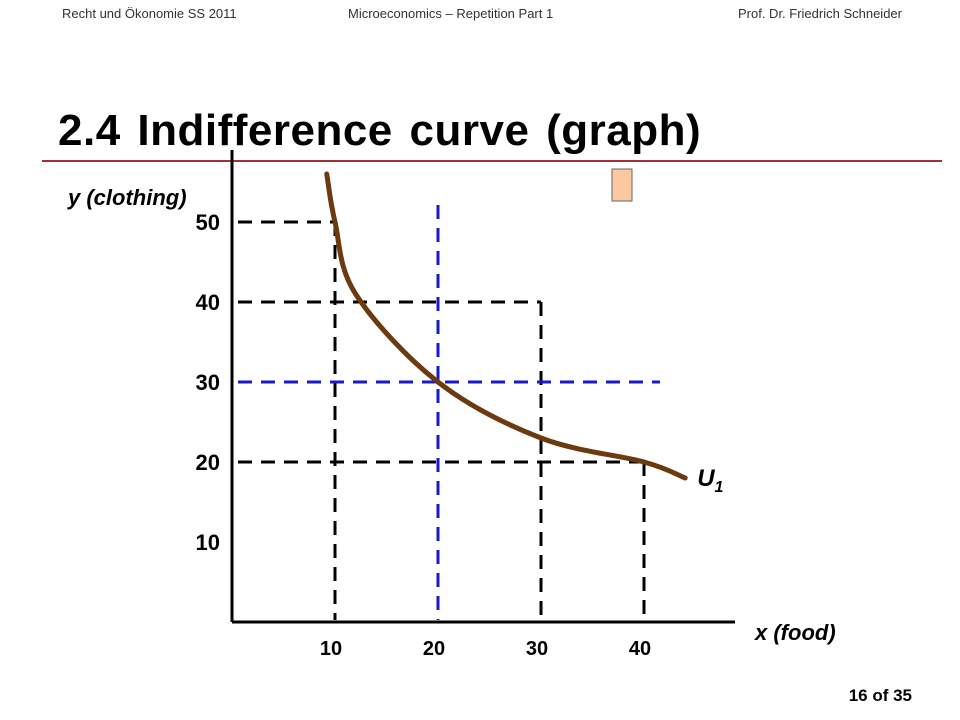 The width and height of the screenshot is (960, 720). Describe the element at coordinates (208, 382) in the screenshot. I see `y-tick-label-30: 30` at that location.